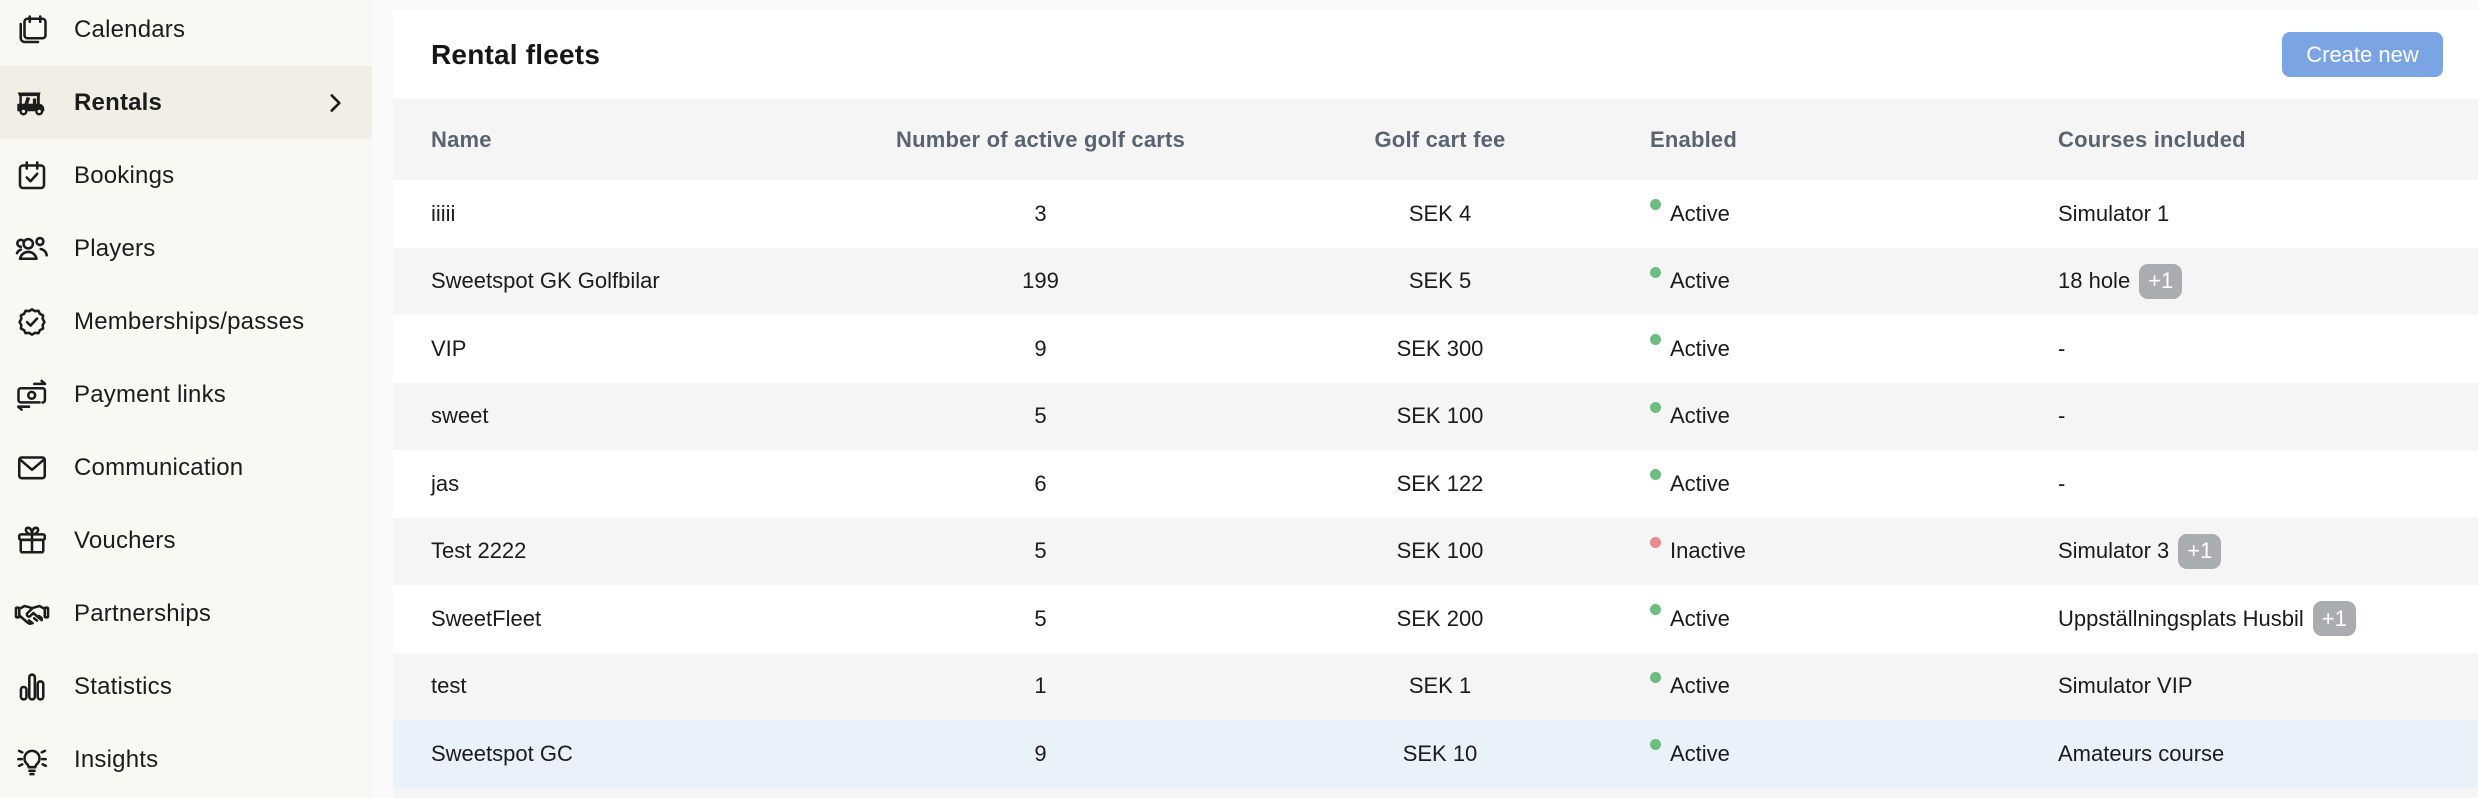 This screenshot has width=2478, height=798. Describe the element at coordinates (124, 175) in the screenshot. I see `sidebar-item-label: Bookings` at that location.